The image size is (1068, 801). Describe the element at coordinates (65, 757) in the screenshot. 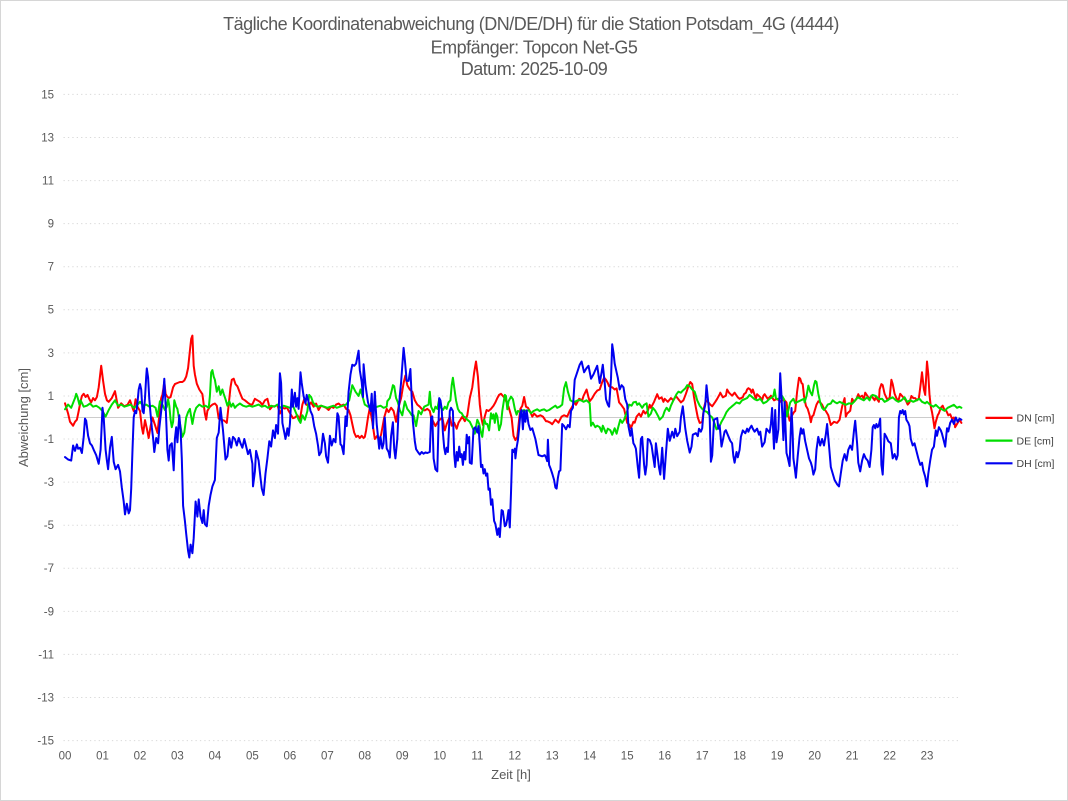

I see `svg-text: 00` at that location.